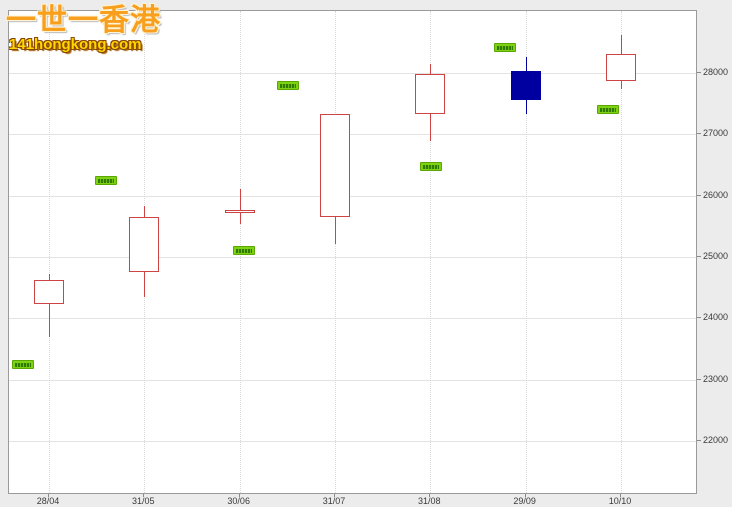 Image resolution: width=732 pixels, height=507 pixels. What do you see at coordinates (716, 378) in the screenshot?
I see `y-axis-tick-label: 23000` at bounding box center [716, 378].